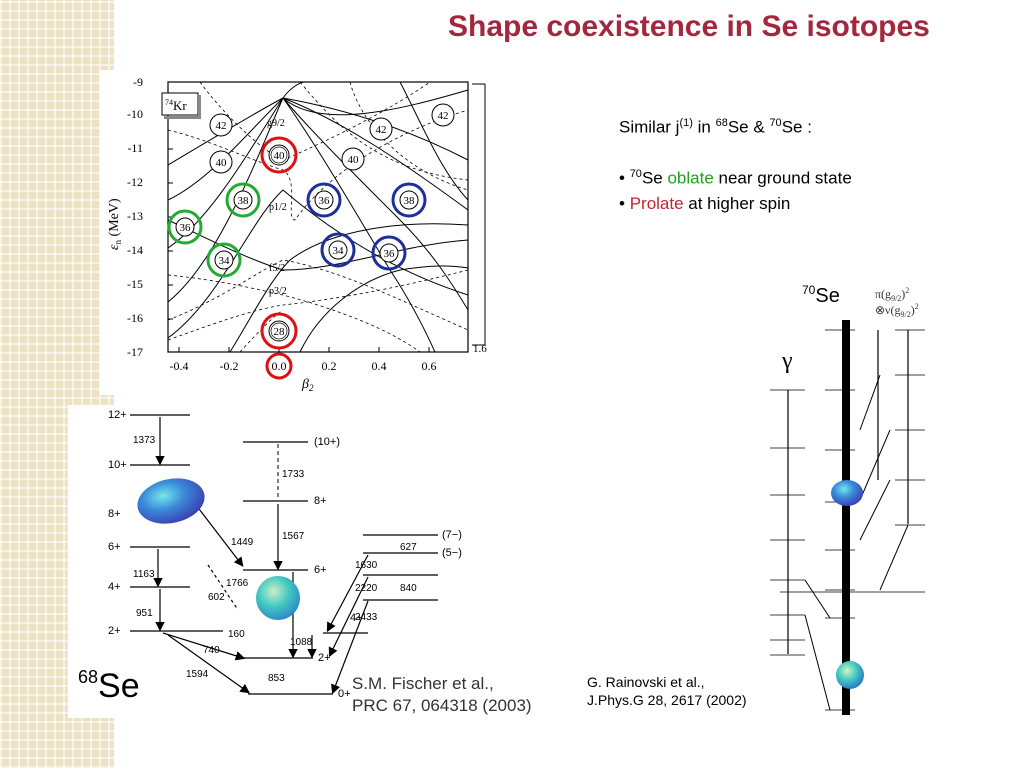 The image size is (1024, 768). I want to click on y-axis-label: εn (MeV), so click(115, 224).